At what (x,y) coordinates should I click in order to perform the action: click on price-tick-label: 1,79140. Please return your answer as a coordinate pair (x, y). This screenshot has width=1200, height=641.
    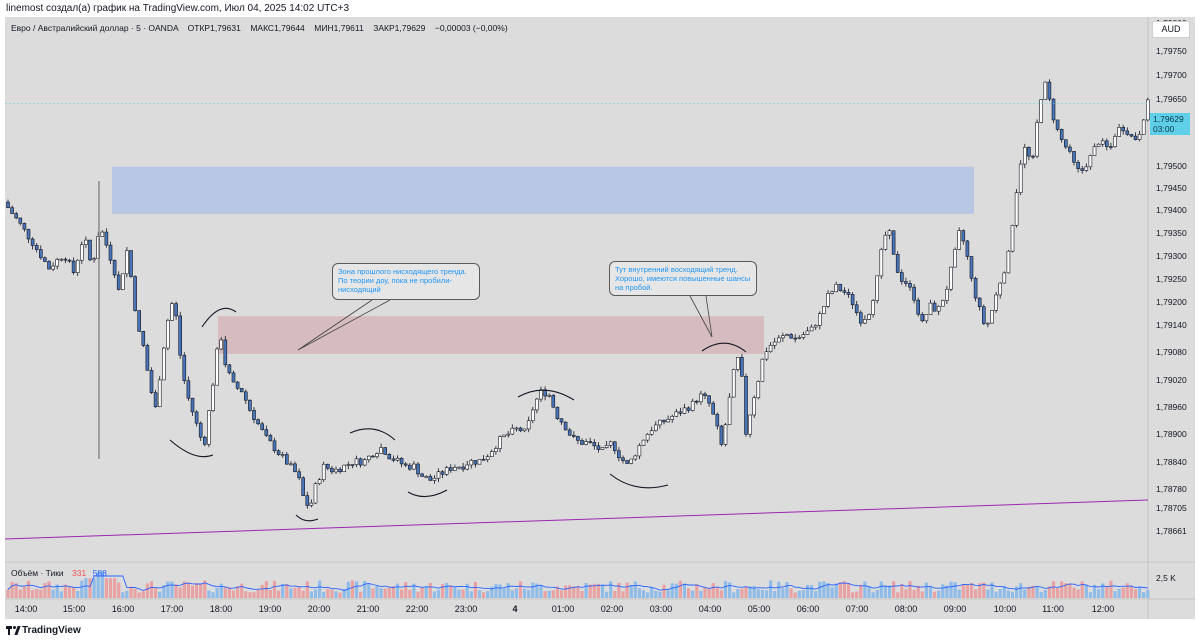
    Looking at the image, I should click on (1171, 325).